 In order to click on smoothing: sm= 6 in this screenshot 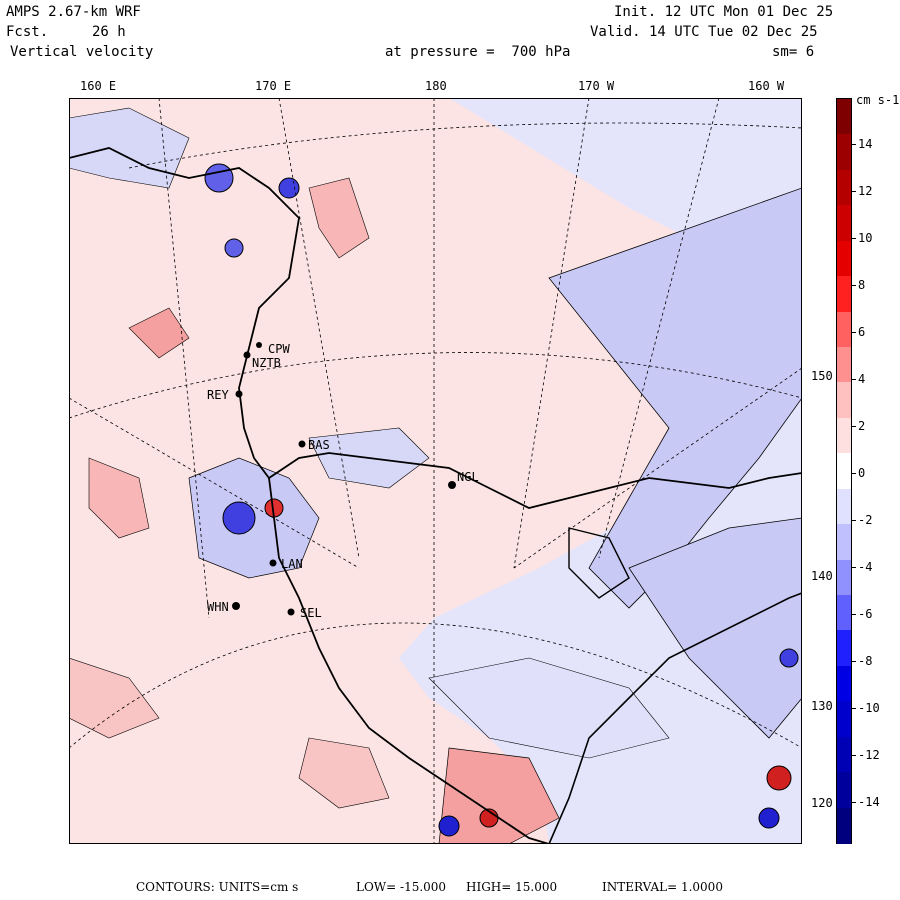, I will do `click(793, 52)`.